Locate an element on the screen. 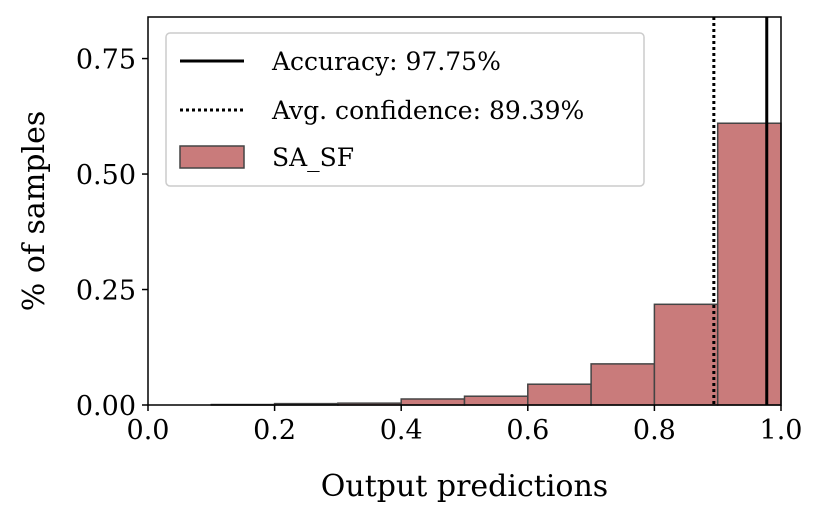  legend-series-label: SA_SF is located at coordinates (313, 157).